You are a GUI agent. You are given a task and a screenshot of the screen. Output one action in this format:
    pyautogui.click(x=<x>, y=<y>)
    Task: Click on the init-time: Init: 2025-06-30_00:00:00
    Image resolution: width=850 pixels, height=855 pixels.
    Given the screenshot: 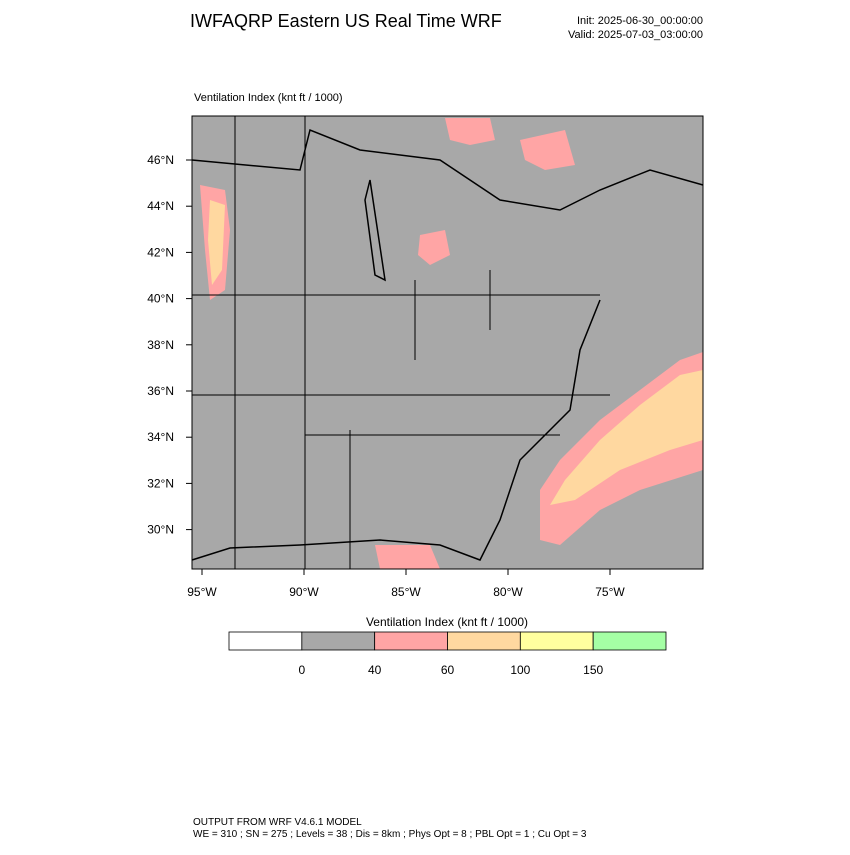 What is the action you would take?
    pyautogui.click(x=640, y=21)
    